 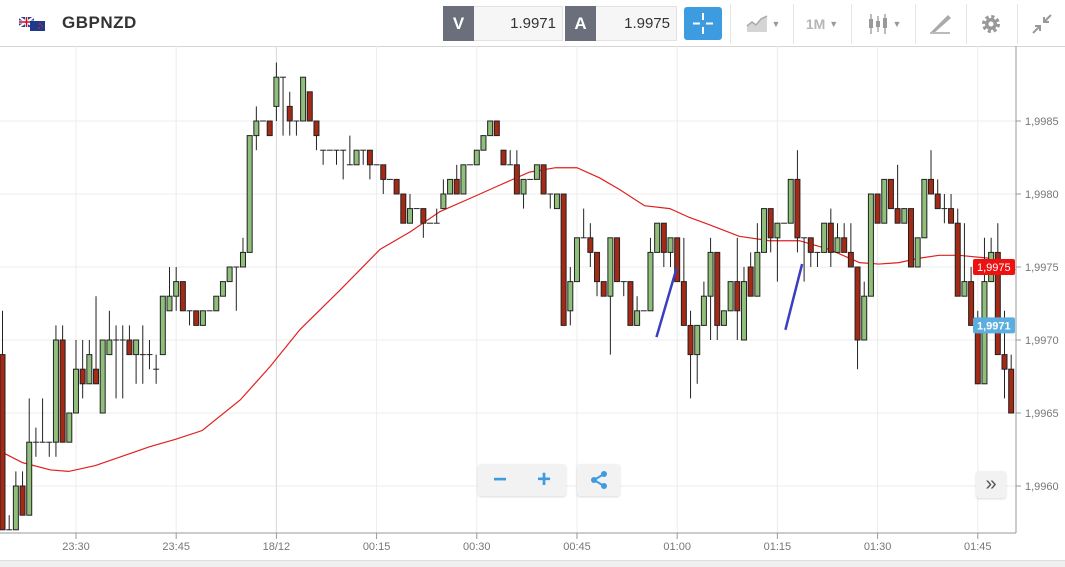 I want to click on crosshair-button, so click(x=703, y=23).